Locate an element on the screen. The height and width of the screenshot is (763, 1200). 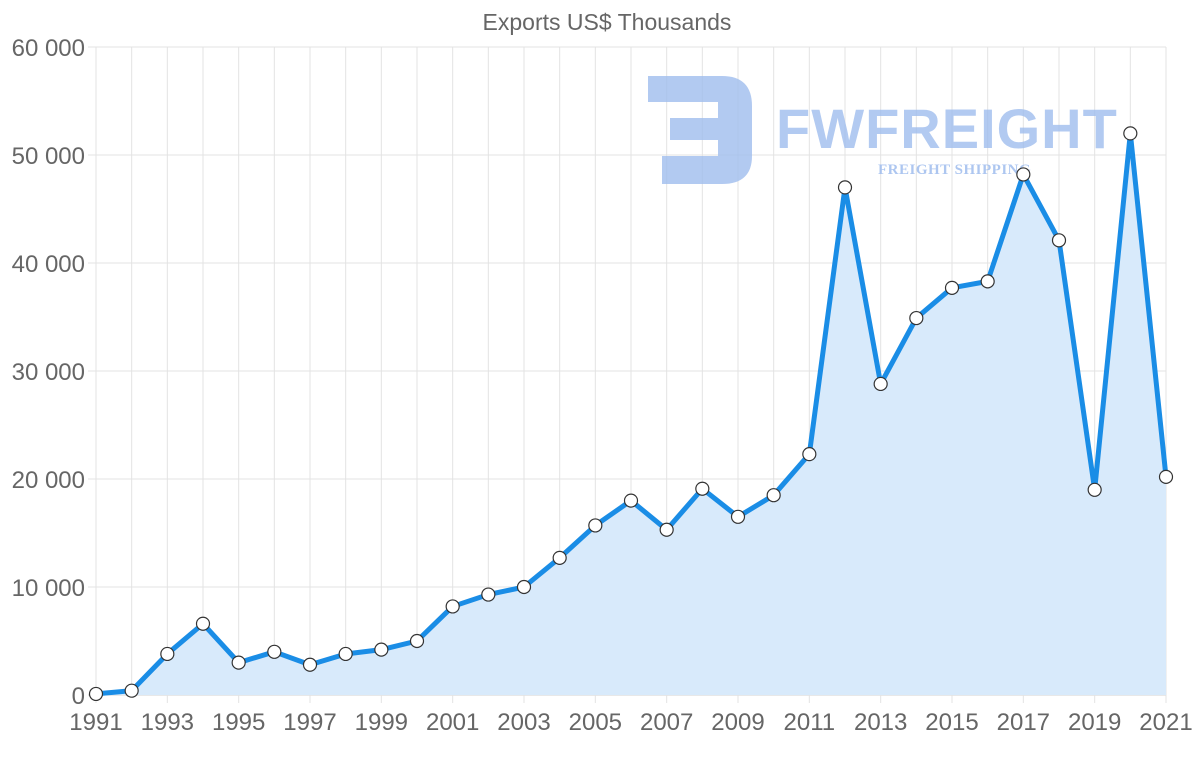
x-tick-label: 2011 is located at coordinates (810, 722).